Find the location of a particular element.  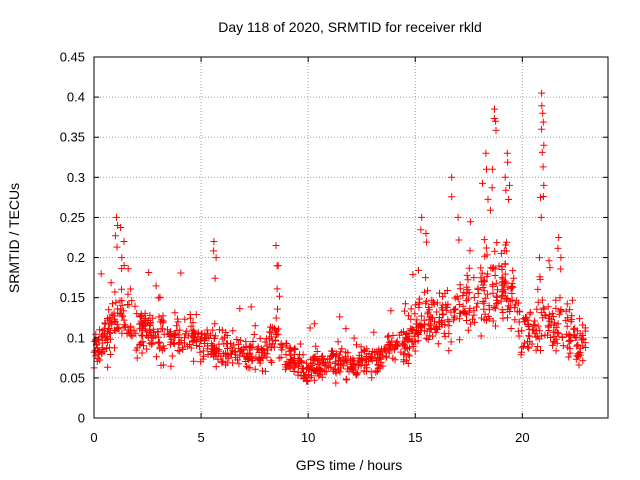

y-tick-label: 0.25 is located at coordinates (72, 217).